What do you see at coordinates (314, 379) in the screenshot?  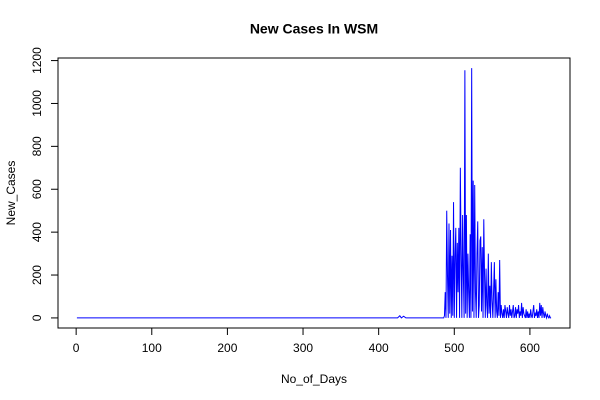 I see `x-axis-label: No_of_Days` at bounding box center [314, 379].